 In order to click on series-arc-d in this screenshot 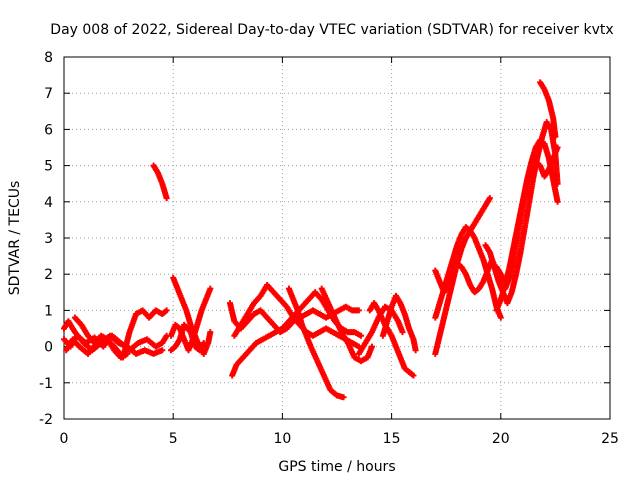, I will do `click(101, 337)`.